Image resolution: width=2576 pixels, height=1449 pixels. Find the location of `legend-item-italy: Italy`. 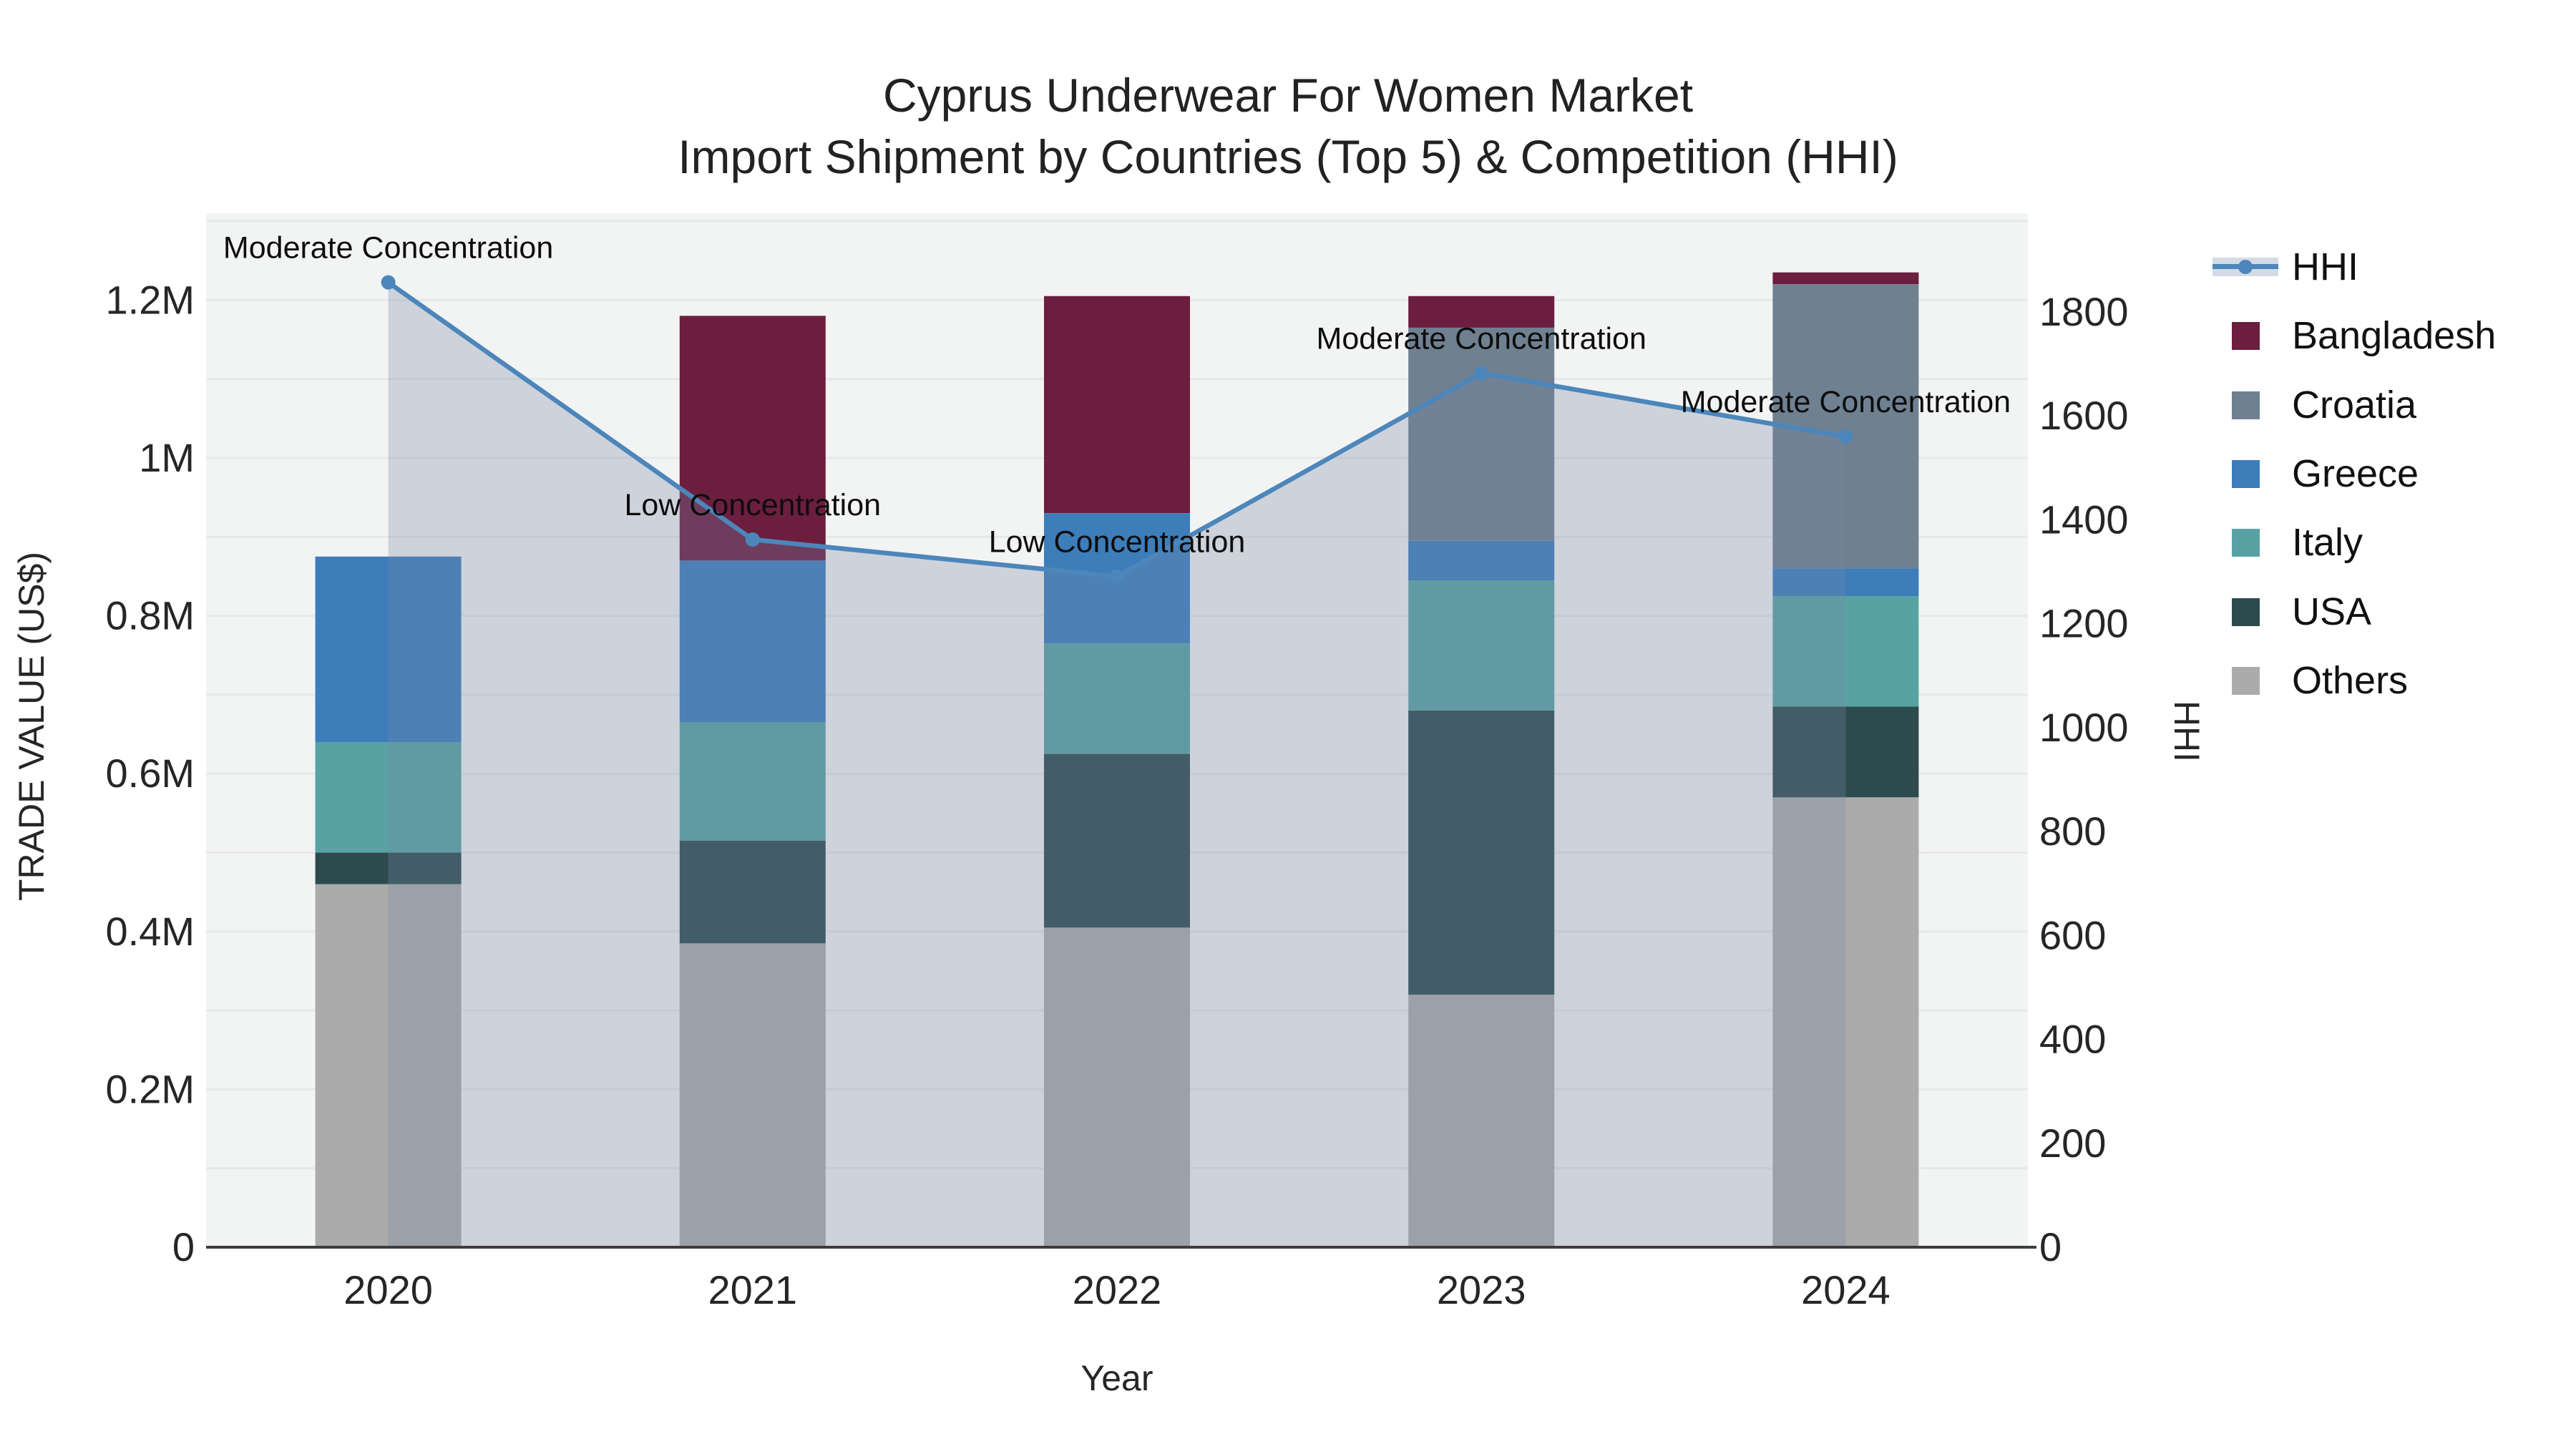

legend-item-italy: Italy is located at coordinates (2287, 542).